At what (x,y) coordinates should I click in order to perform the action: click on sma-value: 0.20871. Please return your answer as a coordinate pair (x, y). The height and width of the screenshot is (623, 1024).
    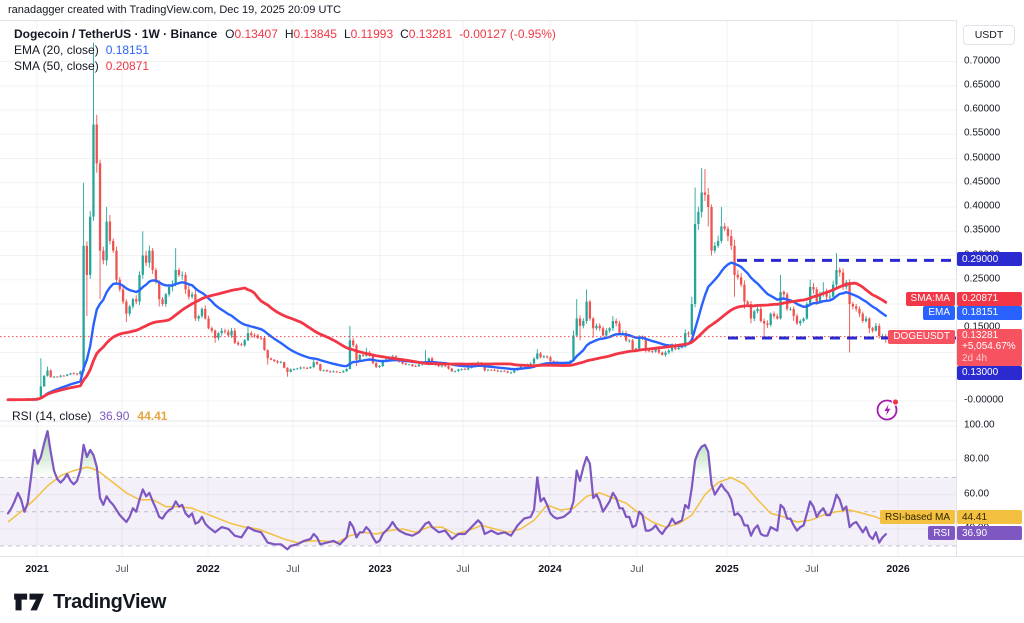
    Looking at the image, I should click on (127, 66).